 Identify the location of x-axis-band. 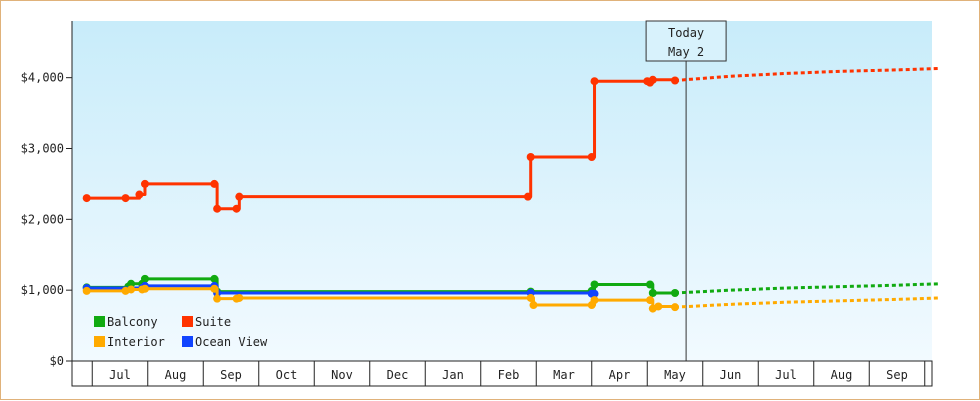
(502, 373).